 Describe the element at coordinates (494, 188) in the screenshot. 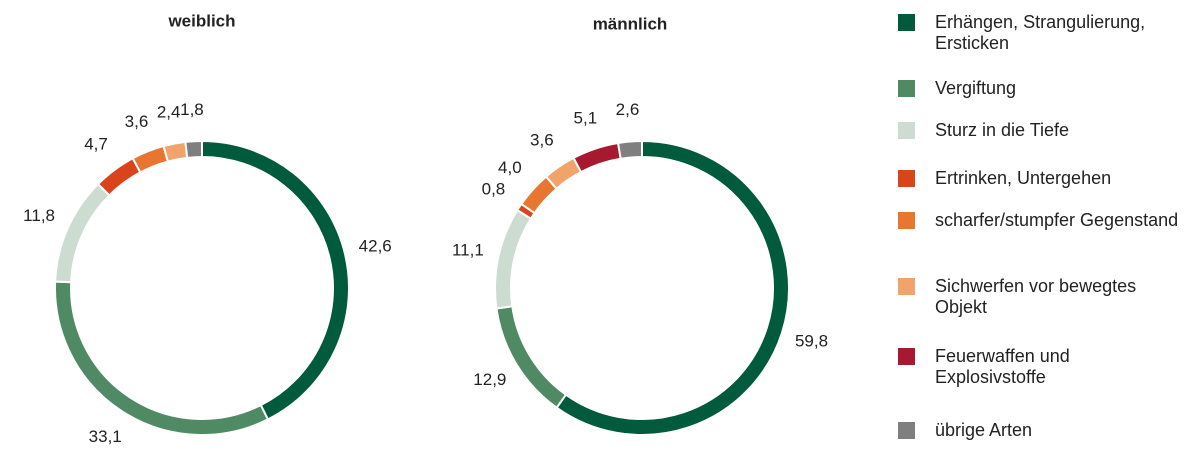

I see `data-label: 0,8` at that location.